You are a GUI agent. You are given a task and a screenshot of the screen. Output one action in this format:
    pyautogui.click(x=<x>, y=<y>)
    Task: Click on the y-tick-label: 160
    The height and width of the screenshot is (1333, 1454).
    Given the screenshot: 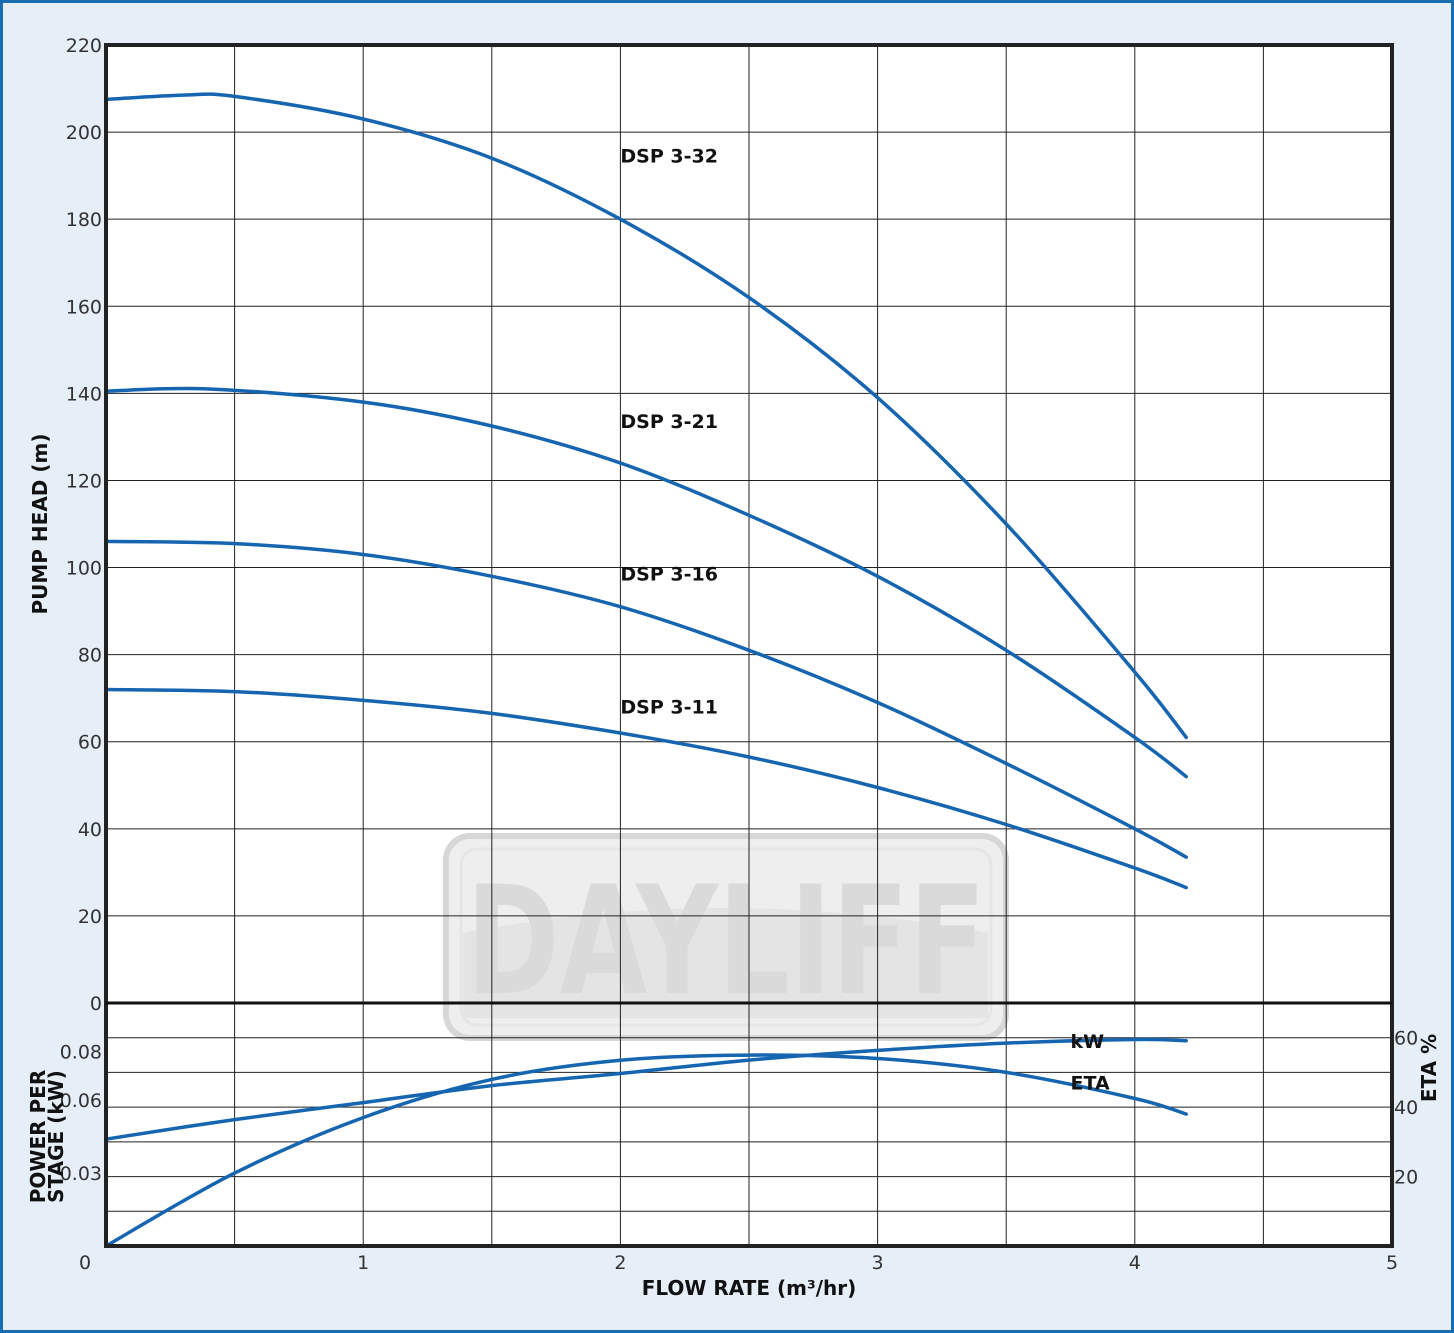 What is the action you would take?
    pyautogui.click(x=84, y=307)
    